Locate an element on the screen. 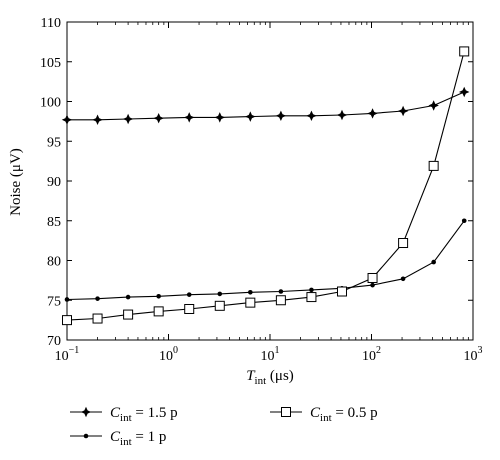 The height and width of the screenshot is (460, 500). x-tick-label: 10³ is located at coordinates (473, 354).